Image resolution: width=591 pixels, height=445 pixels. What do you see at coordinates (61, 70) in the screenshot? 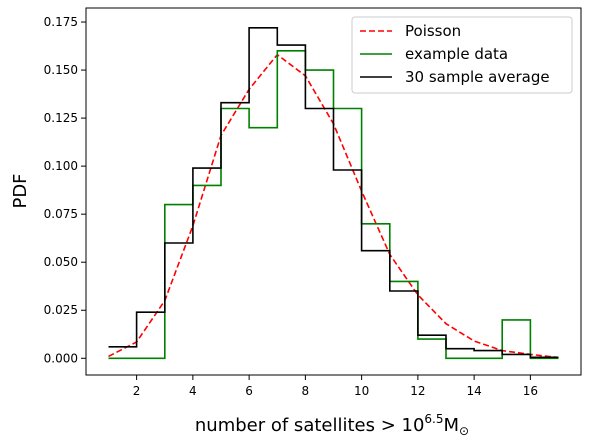
I see `y-tick-label-6: 0.150` at bounding box center [61, 70].